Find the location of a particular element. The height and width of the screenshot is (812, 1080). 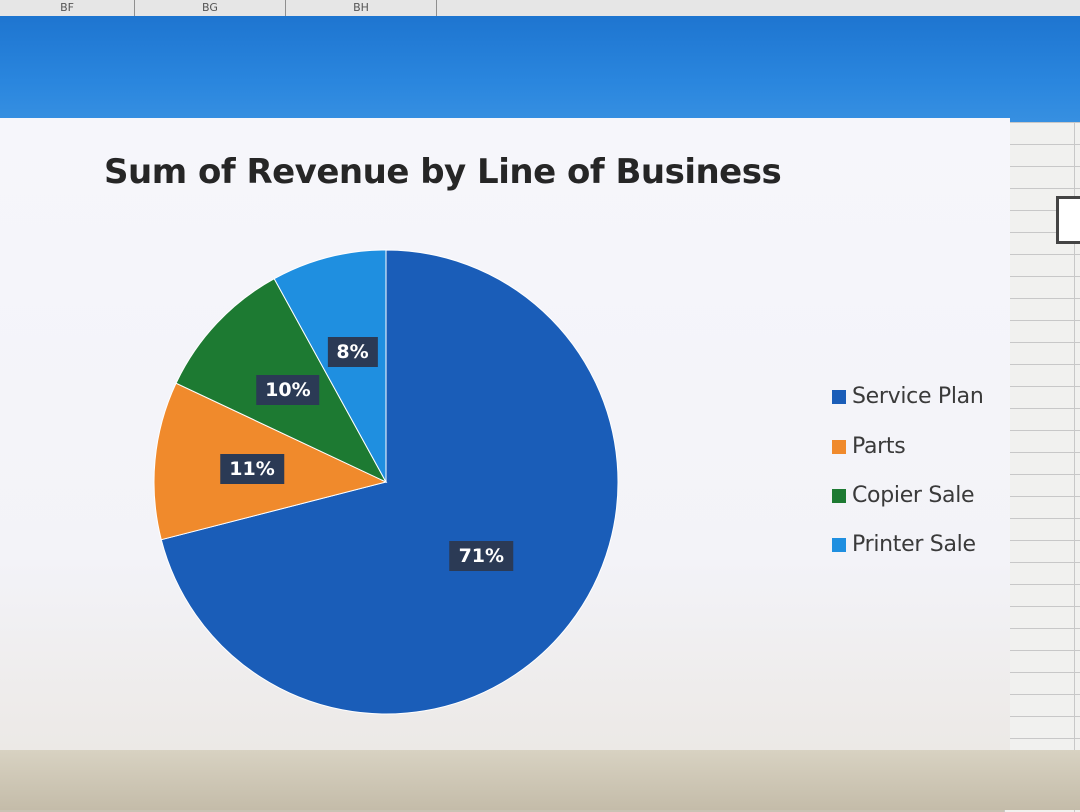

legend-item-copier-sale: Copier Sale is located at coordinates (903, 495).